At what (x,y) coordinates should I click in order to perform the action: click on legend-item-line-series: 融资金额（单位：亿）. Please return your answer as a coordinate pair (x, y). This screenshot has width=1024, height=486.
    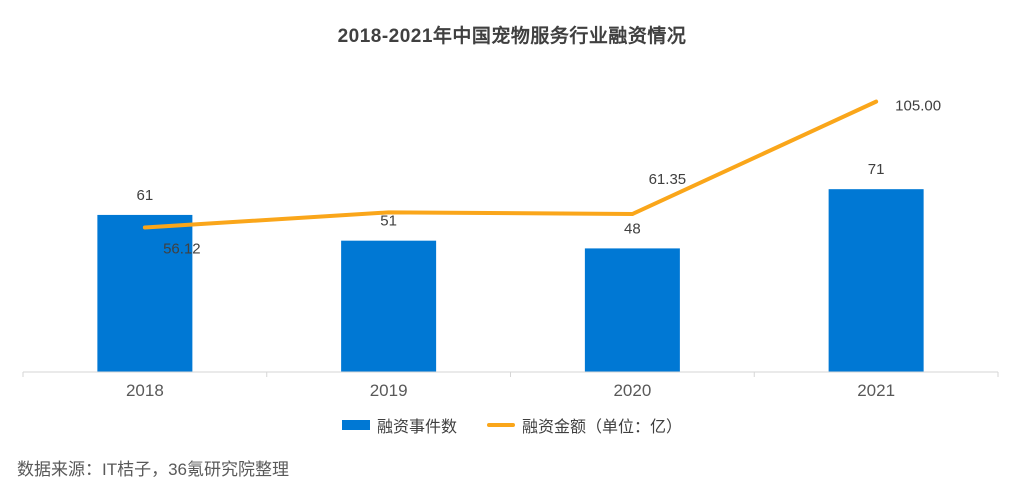
    Looking at the image, I should click on (584, 425).